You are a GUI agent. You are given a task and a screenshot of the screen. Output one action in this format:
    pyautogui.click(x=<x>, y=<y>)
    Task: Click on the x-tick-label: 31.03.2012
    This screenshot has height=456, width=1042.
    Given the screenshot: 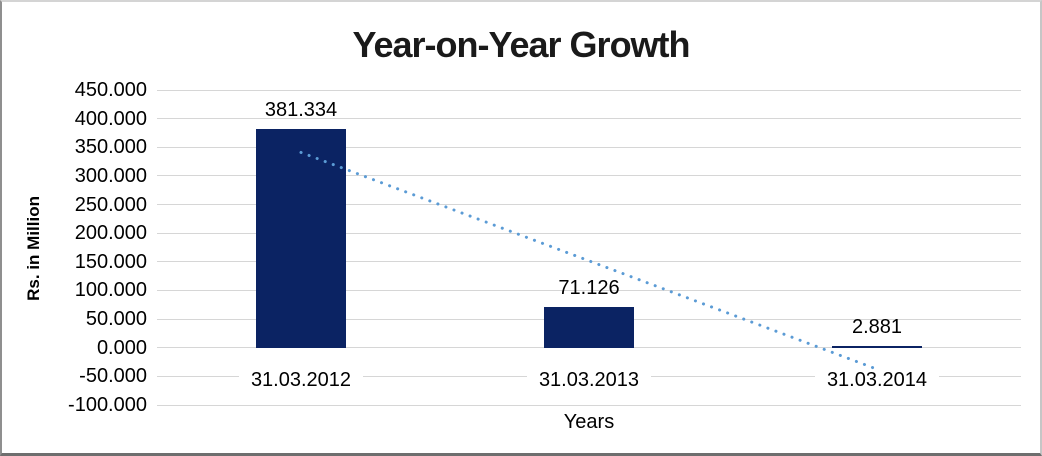 What is the action you would take?
    pyautogui.click(x=301, y=380)
    